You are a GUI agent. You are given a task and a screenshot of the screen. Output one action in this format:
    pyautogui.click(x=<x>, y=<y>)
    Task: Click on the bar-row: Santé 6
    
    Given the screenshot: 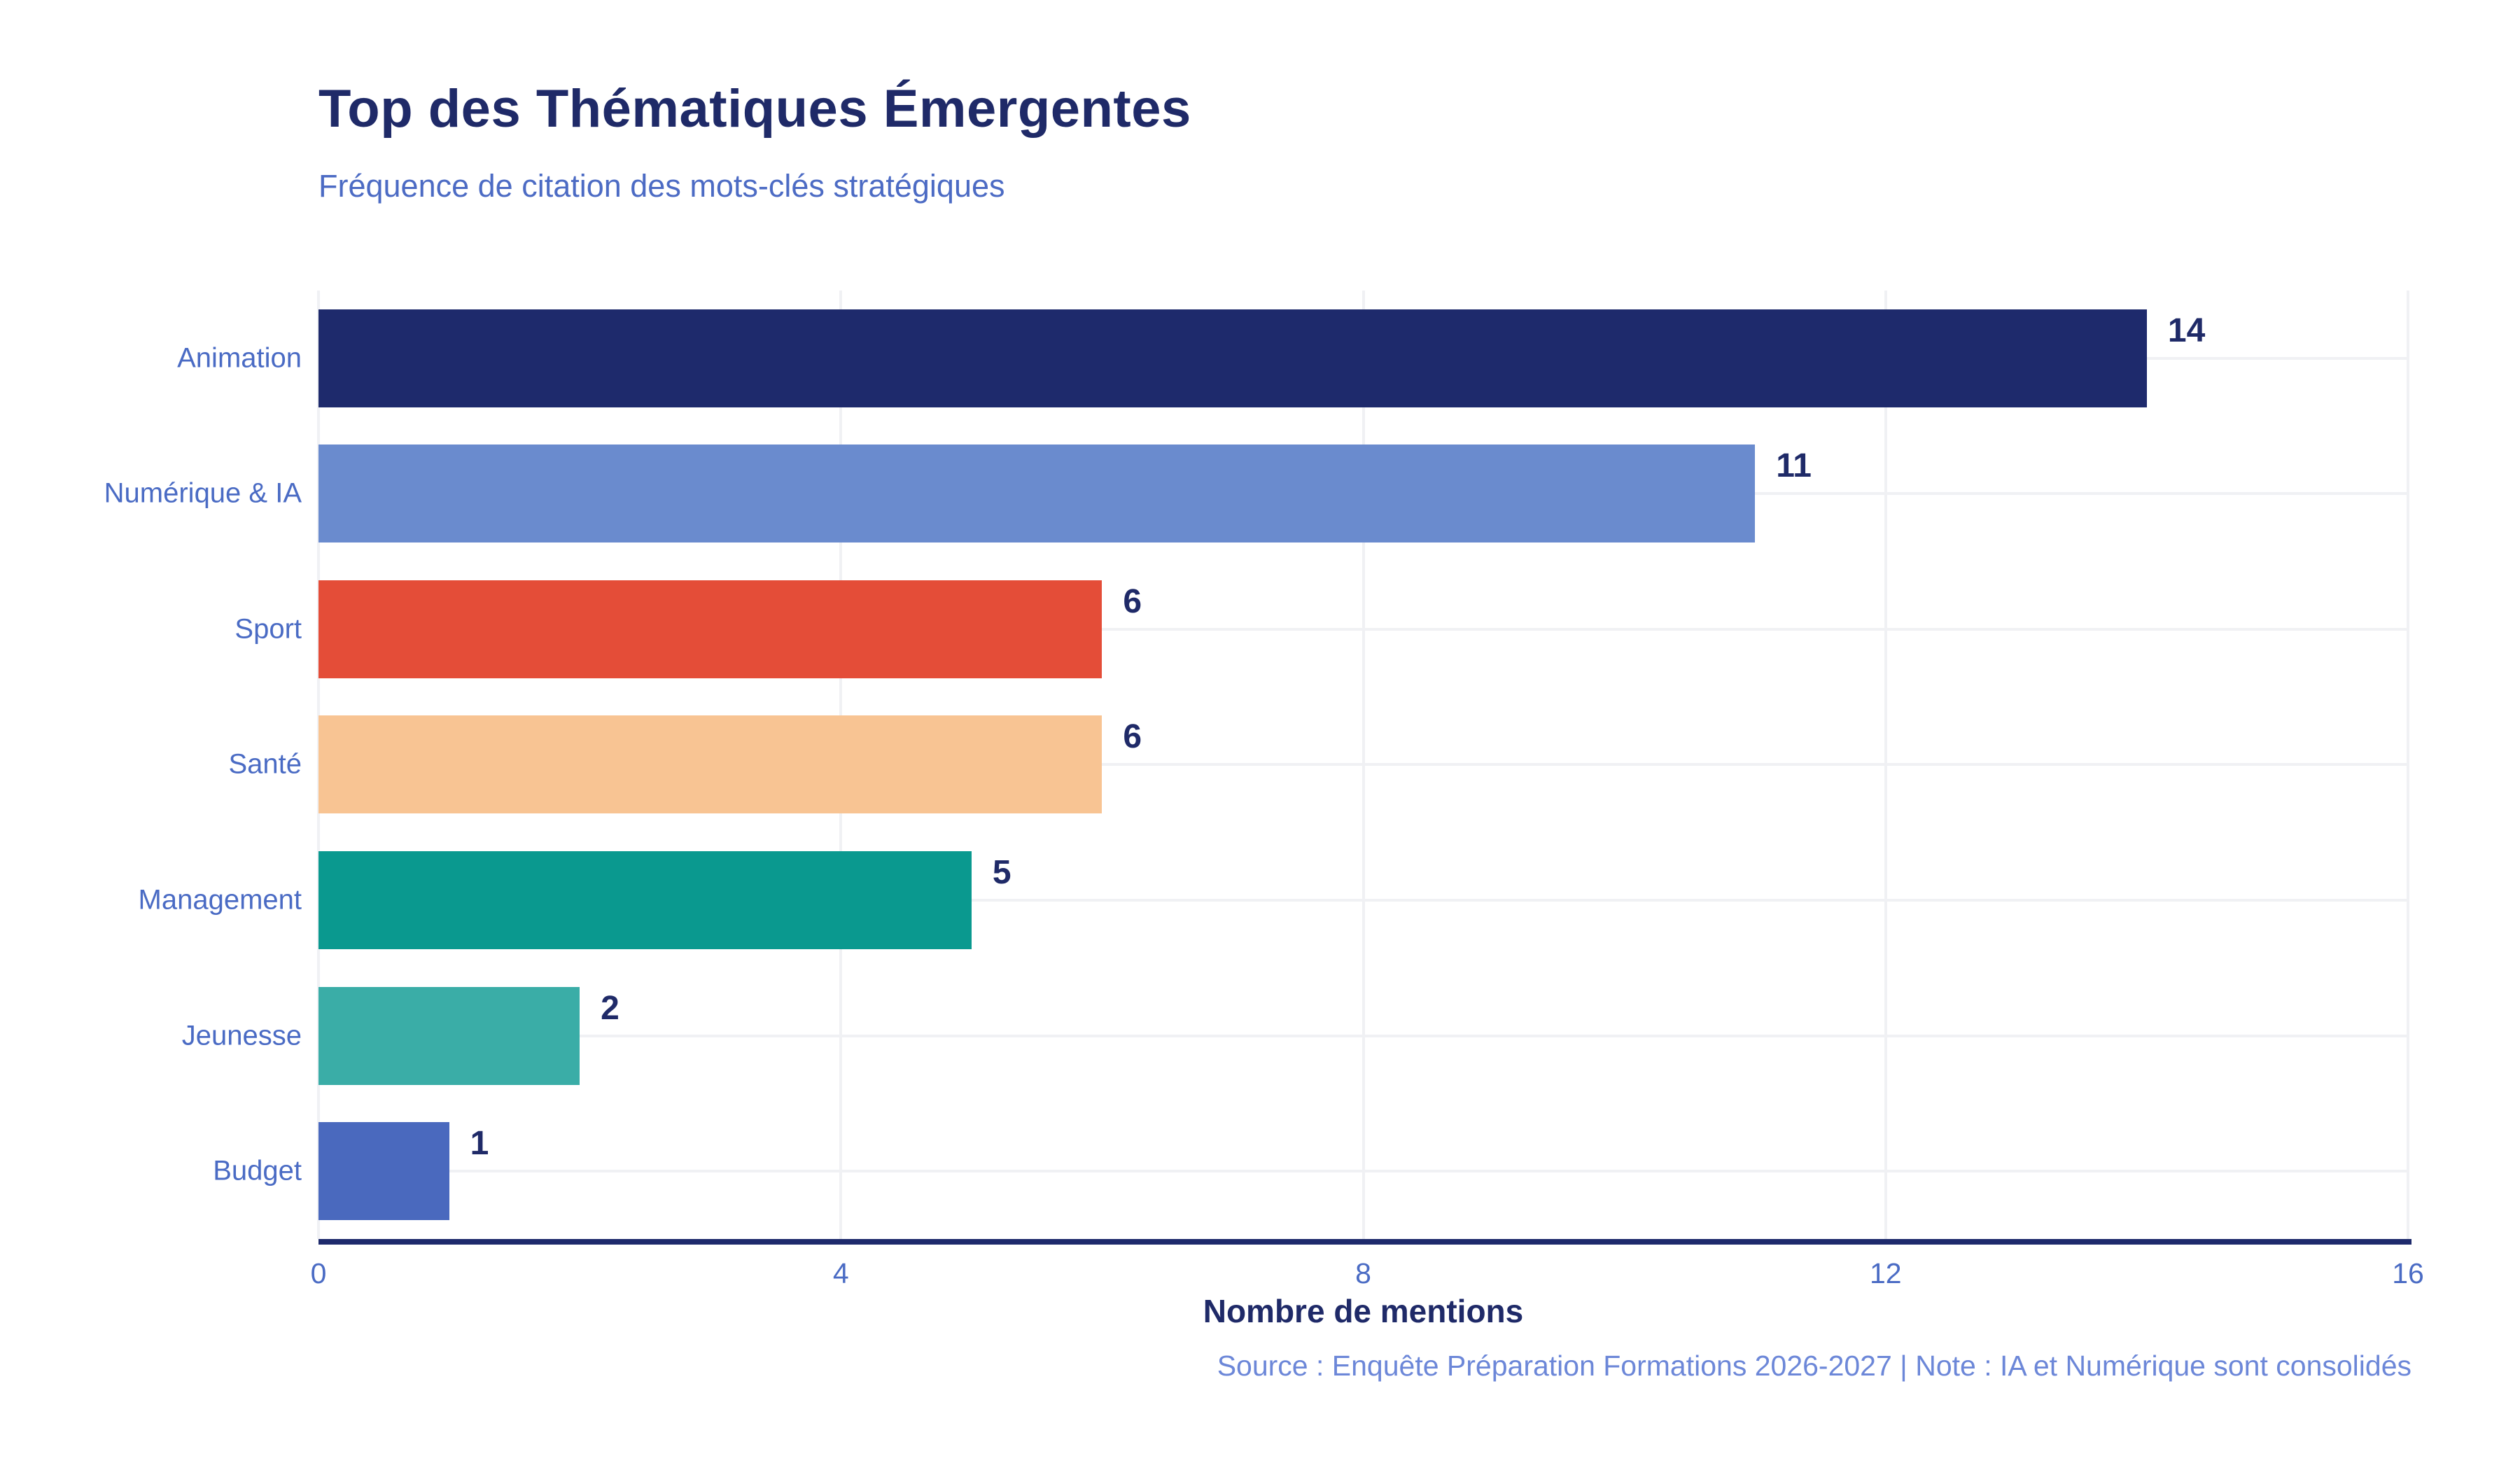 What is the action you would take?
    pyautogui.click(x=1318, y=765)
    